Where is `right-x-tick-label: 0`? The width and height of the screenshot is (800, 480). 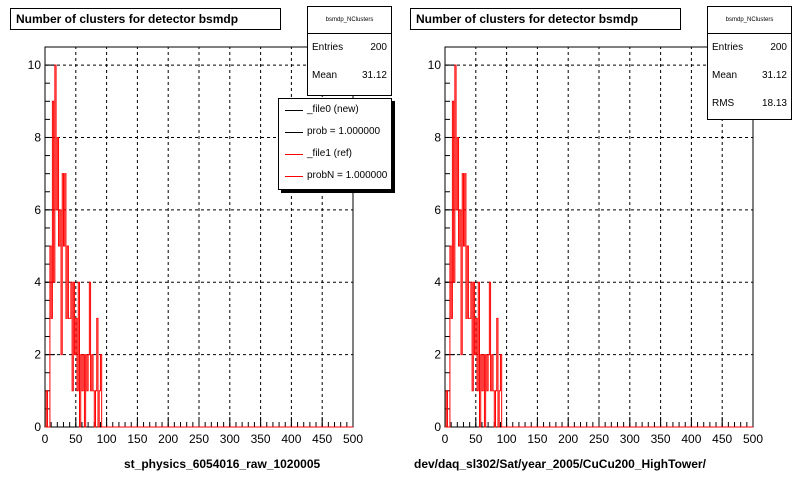 right-x-tick-label: 0 is located at coordinates (445, 439).